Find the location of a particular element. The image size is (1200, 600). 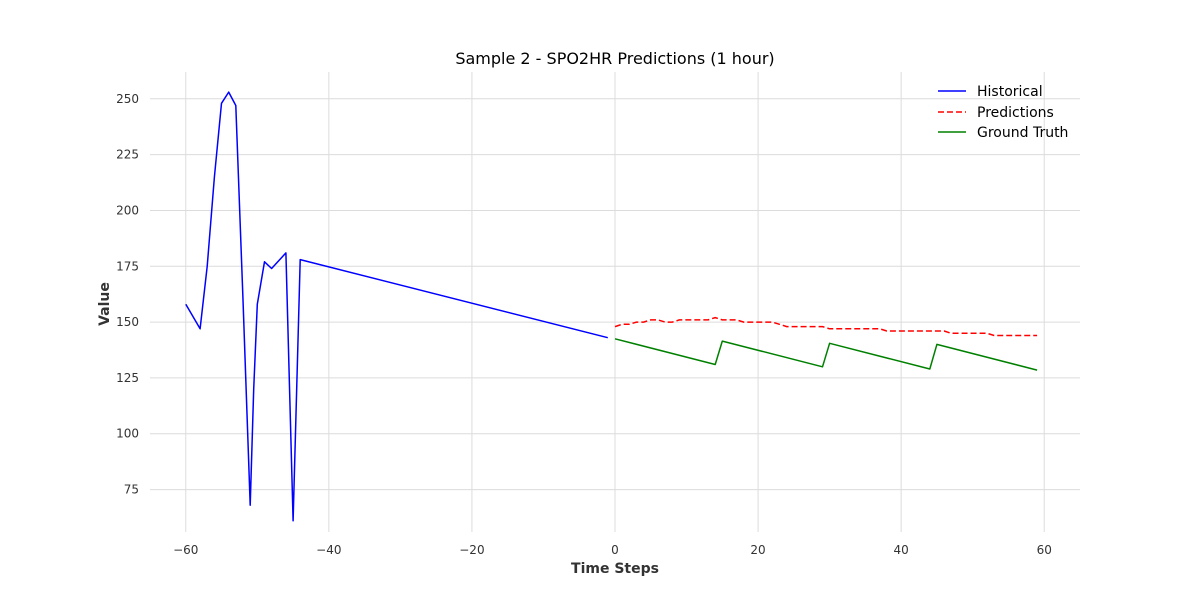

y-tick-label: 175 is located at coordinates (127, 266).